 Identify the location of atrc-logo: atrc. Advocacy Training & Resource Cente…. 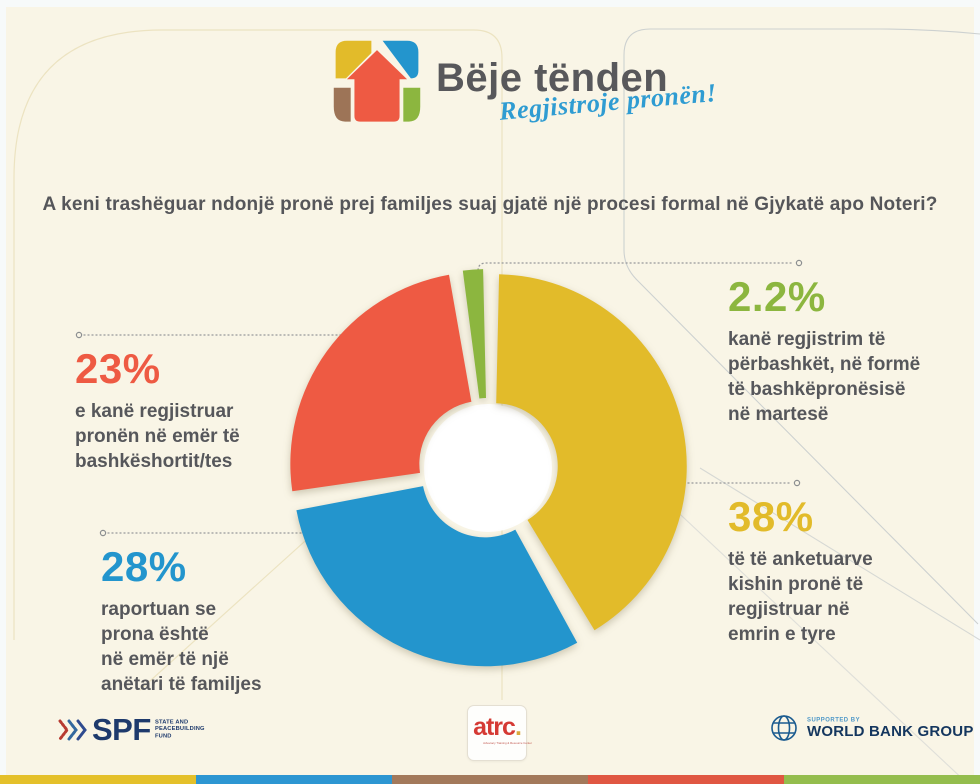
(499, 733).